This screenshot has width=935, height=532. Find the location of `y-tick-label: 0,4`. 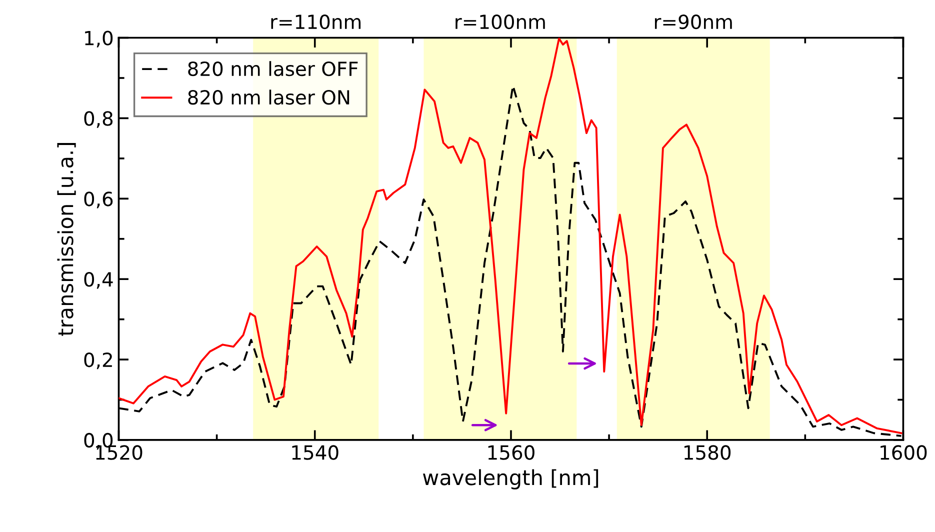

y-tick-label: 0,4 is located at coordinates (98, 280).